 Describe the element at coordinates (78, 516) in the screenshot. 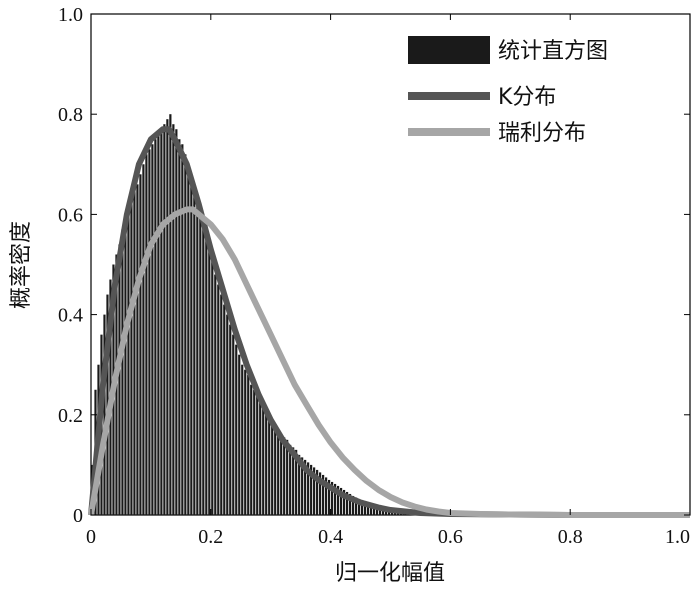

I see `y-tick-label: 0` at that location.